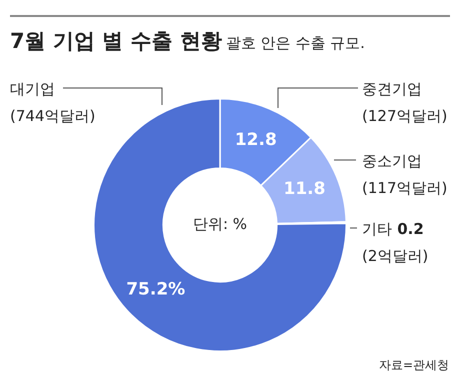 The image size is (459, 377). What do you see at coordinates (255, 140) in the screenshot?
I see `data-label: 12.8` at bounding box center [255, 140].